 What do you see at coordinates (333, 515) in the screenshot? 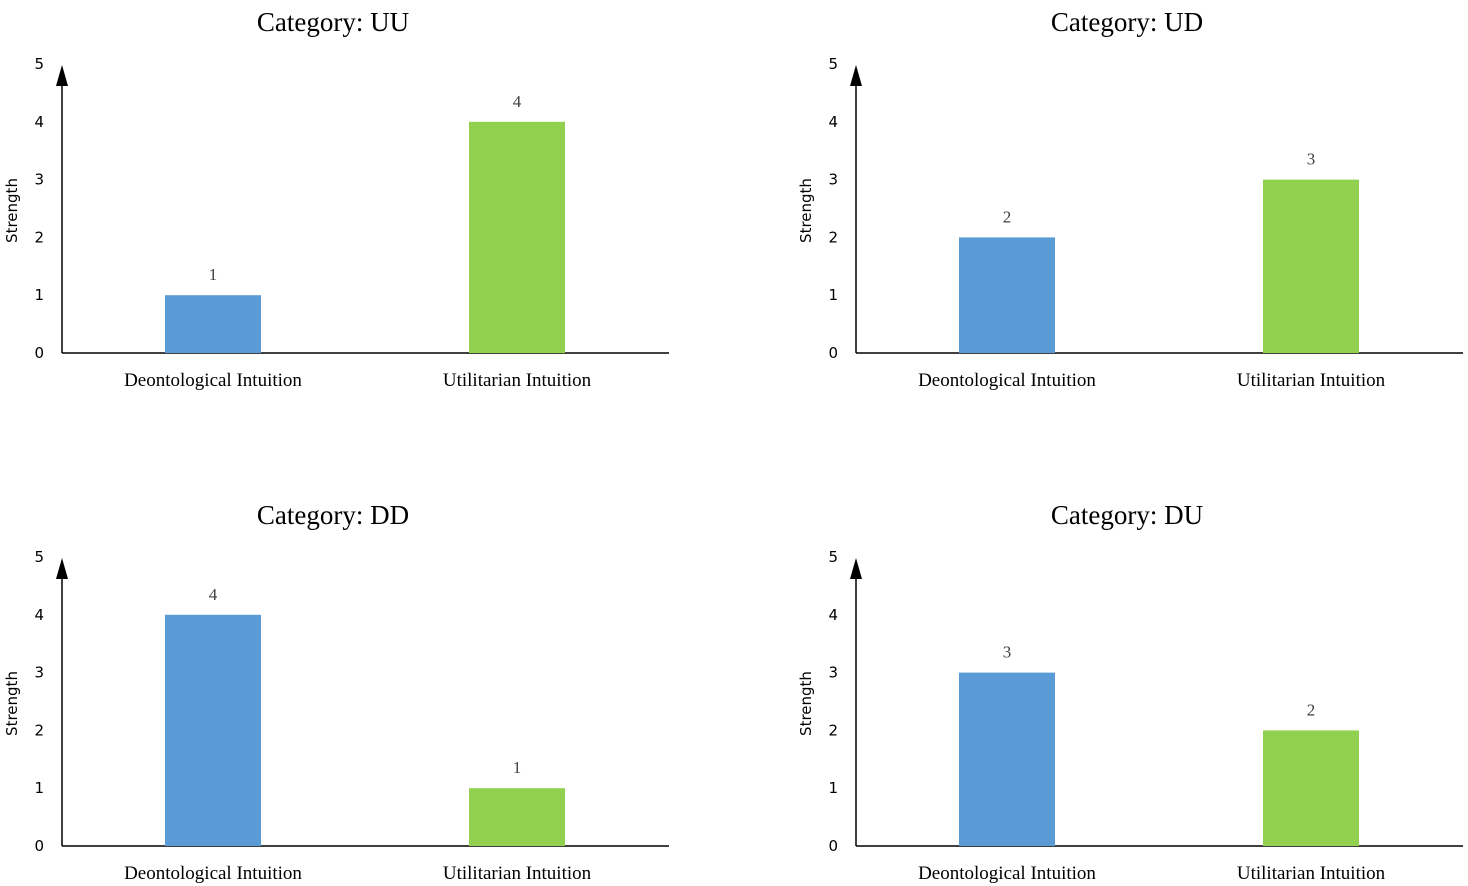
I see `chart-title: Category: DD` at bounding box center [333, 515].